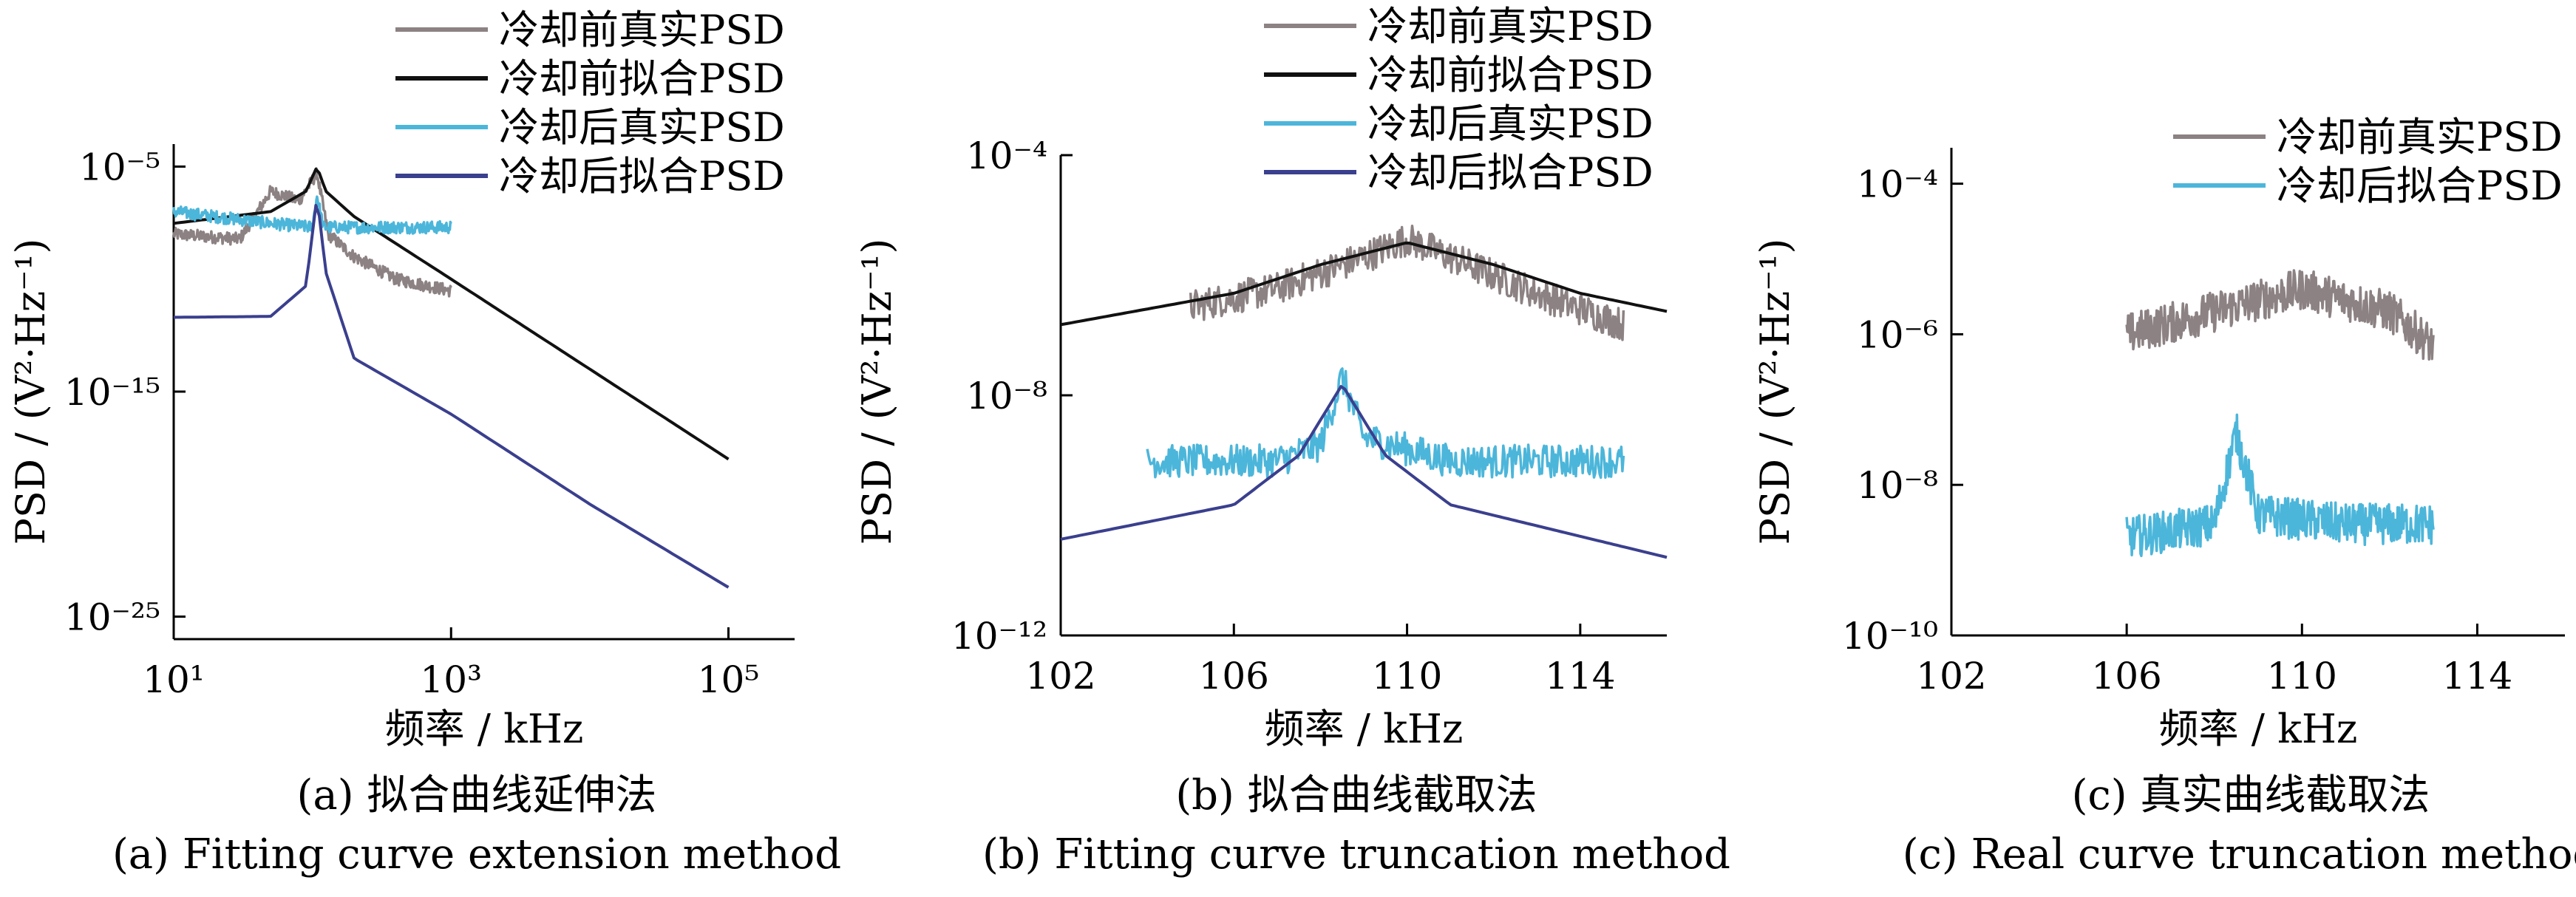 The image size is (2576, 897). Describe the element at coordinates (999, 636) in the screenshot. I see `y-tick-label: 10⁻¹²` at that location.